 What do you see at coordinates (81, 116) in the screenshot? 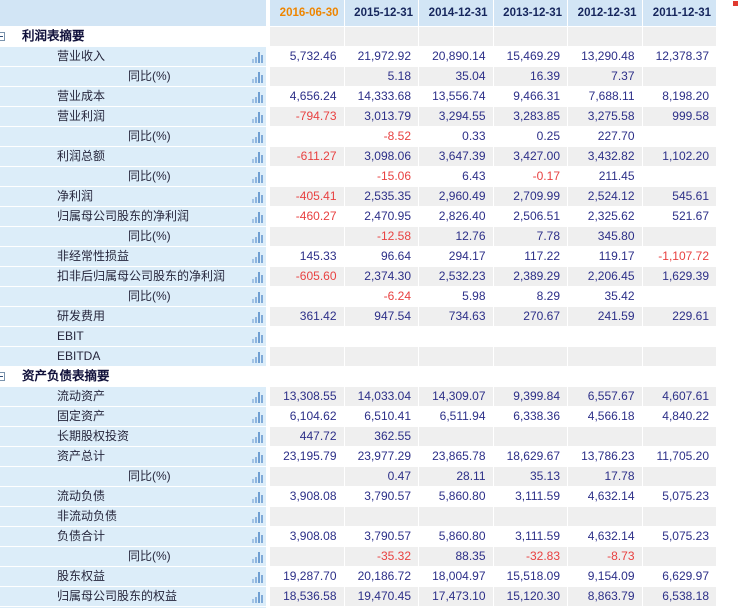
I see `row-label: 营业利润` at bounding box center [81, 116].